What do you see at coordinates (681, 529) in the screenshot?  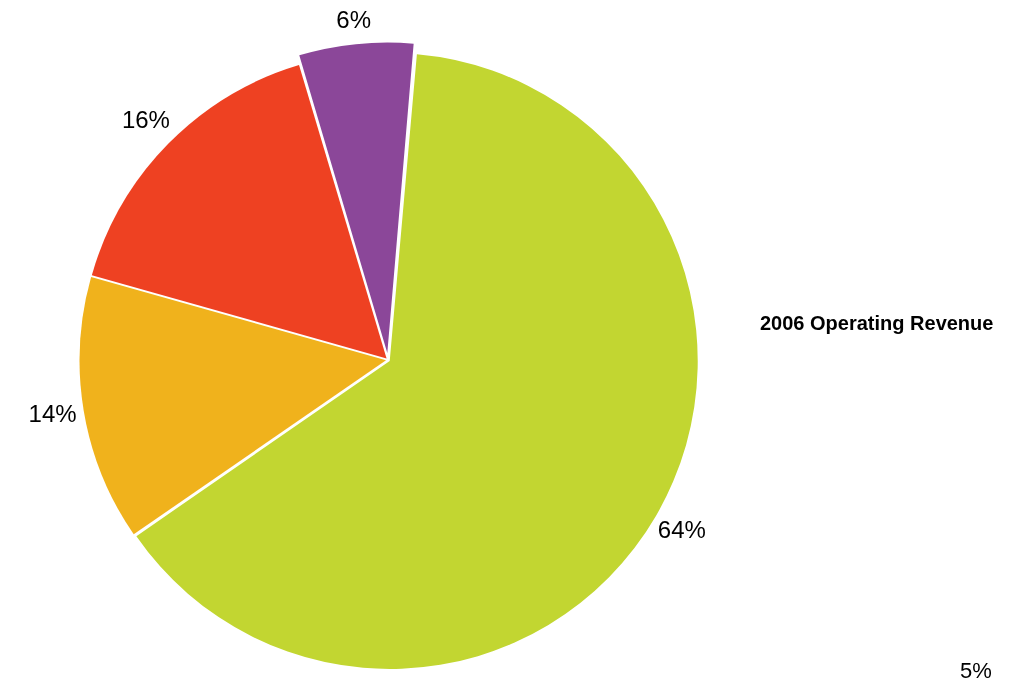 I see `data-label: 64%` at bounding box center [681, 529].